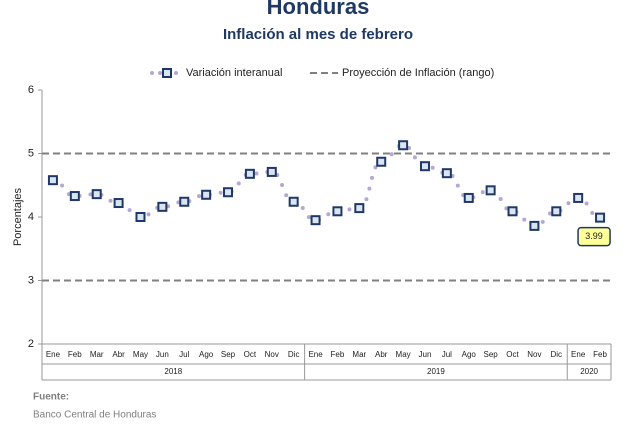 The height and width of the screenshot is (424, 640). What do you see at coordinates (31, 280) in the screenshot?
I see `y-tick-label: 3` at bounding box center [31, 280].